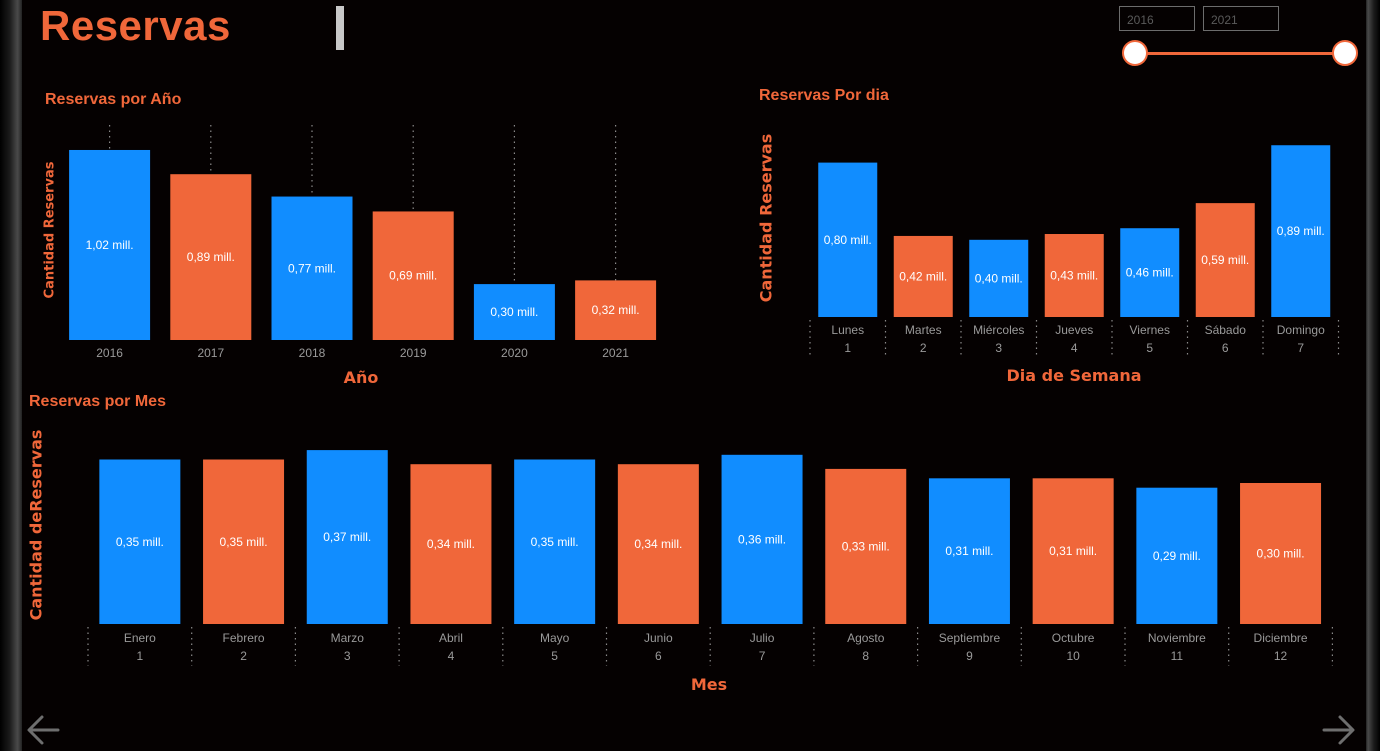 This screenshot has width=1380, height=751. What do you see at coordinates (866, 638) in the screenshot?
I see `tick-label-mes: Agosto` at bounding box center [866, 638].